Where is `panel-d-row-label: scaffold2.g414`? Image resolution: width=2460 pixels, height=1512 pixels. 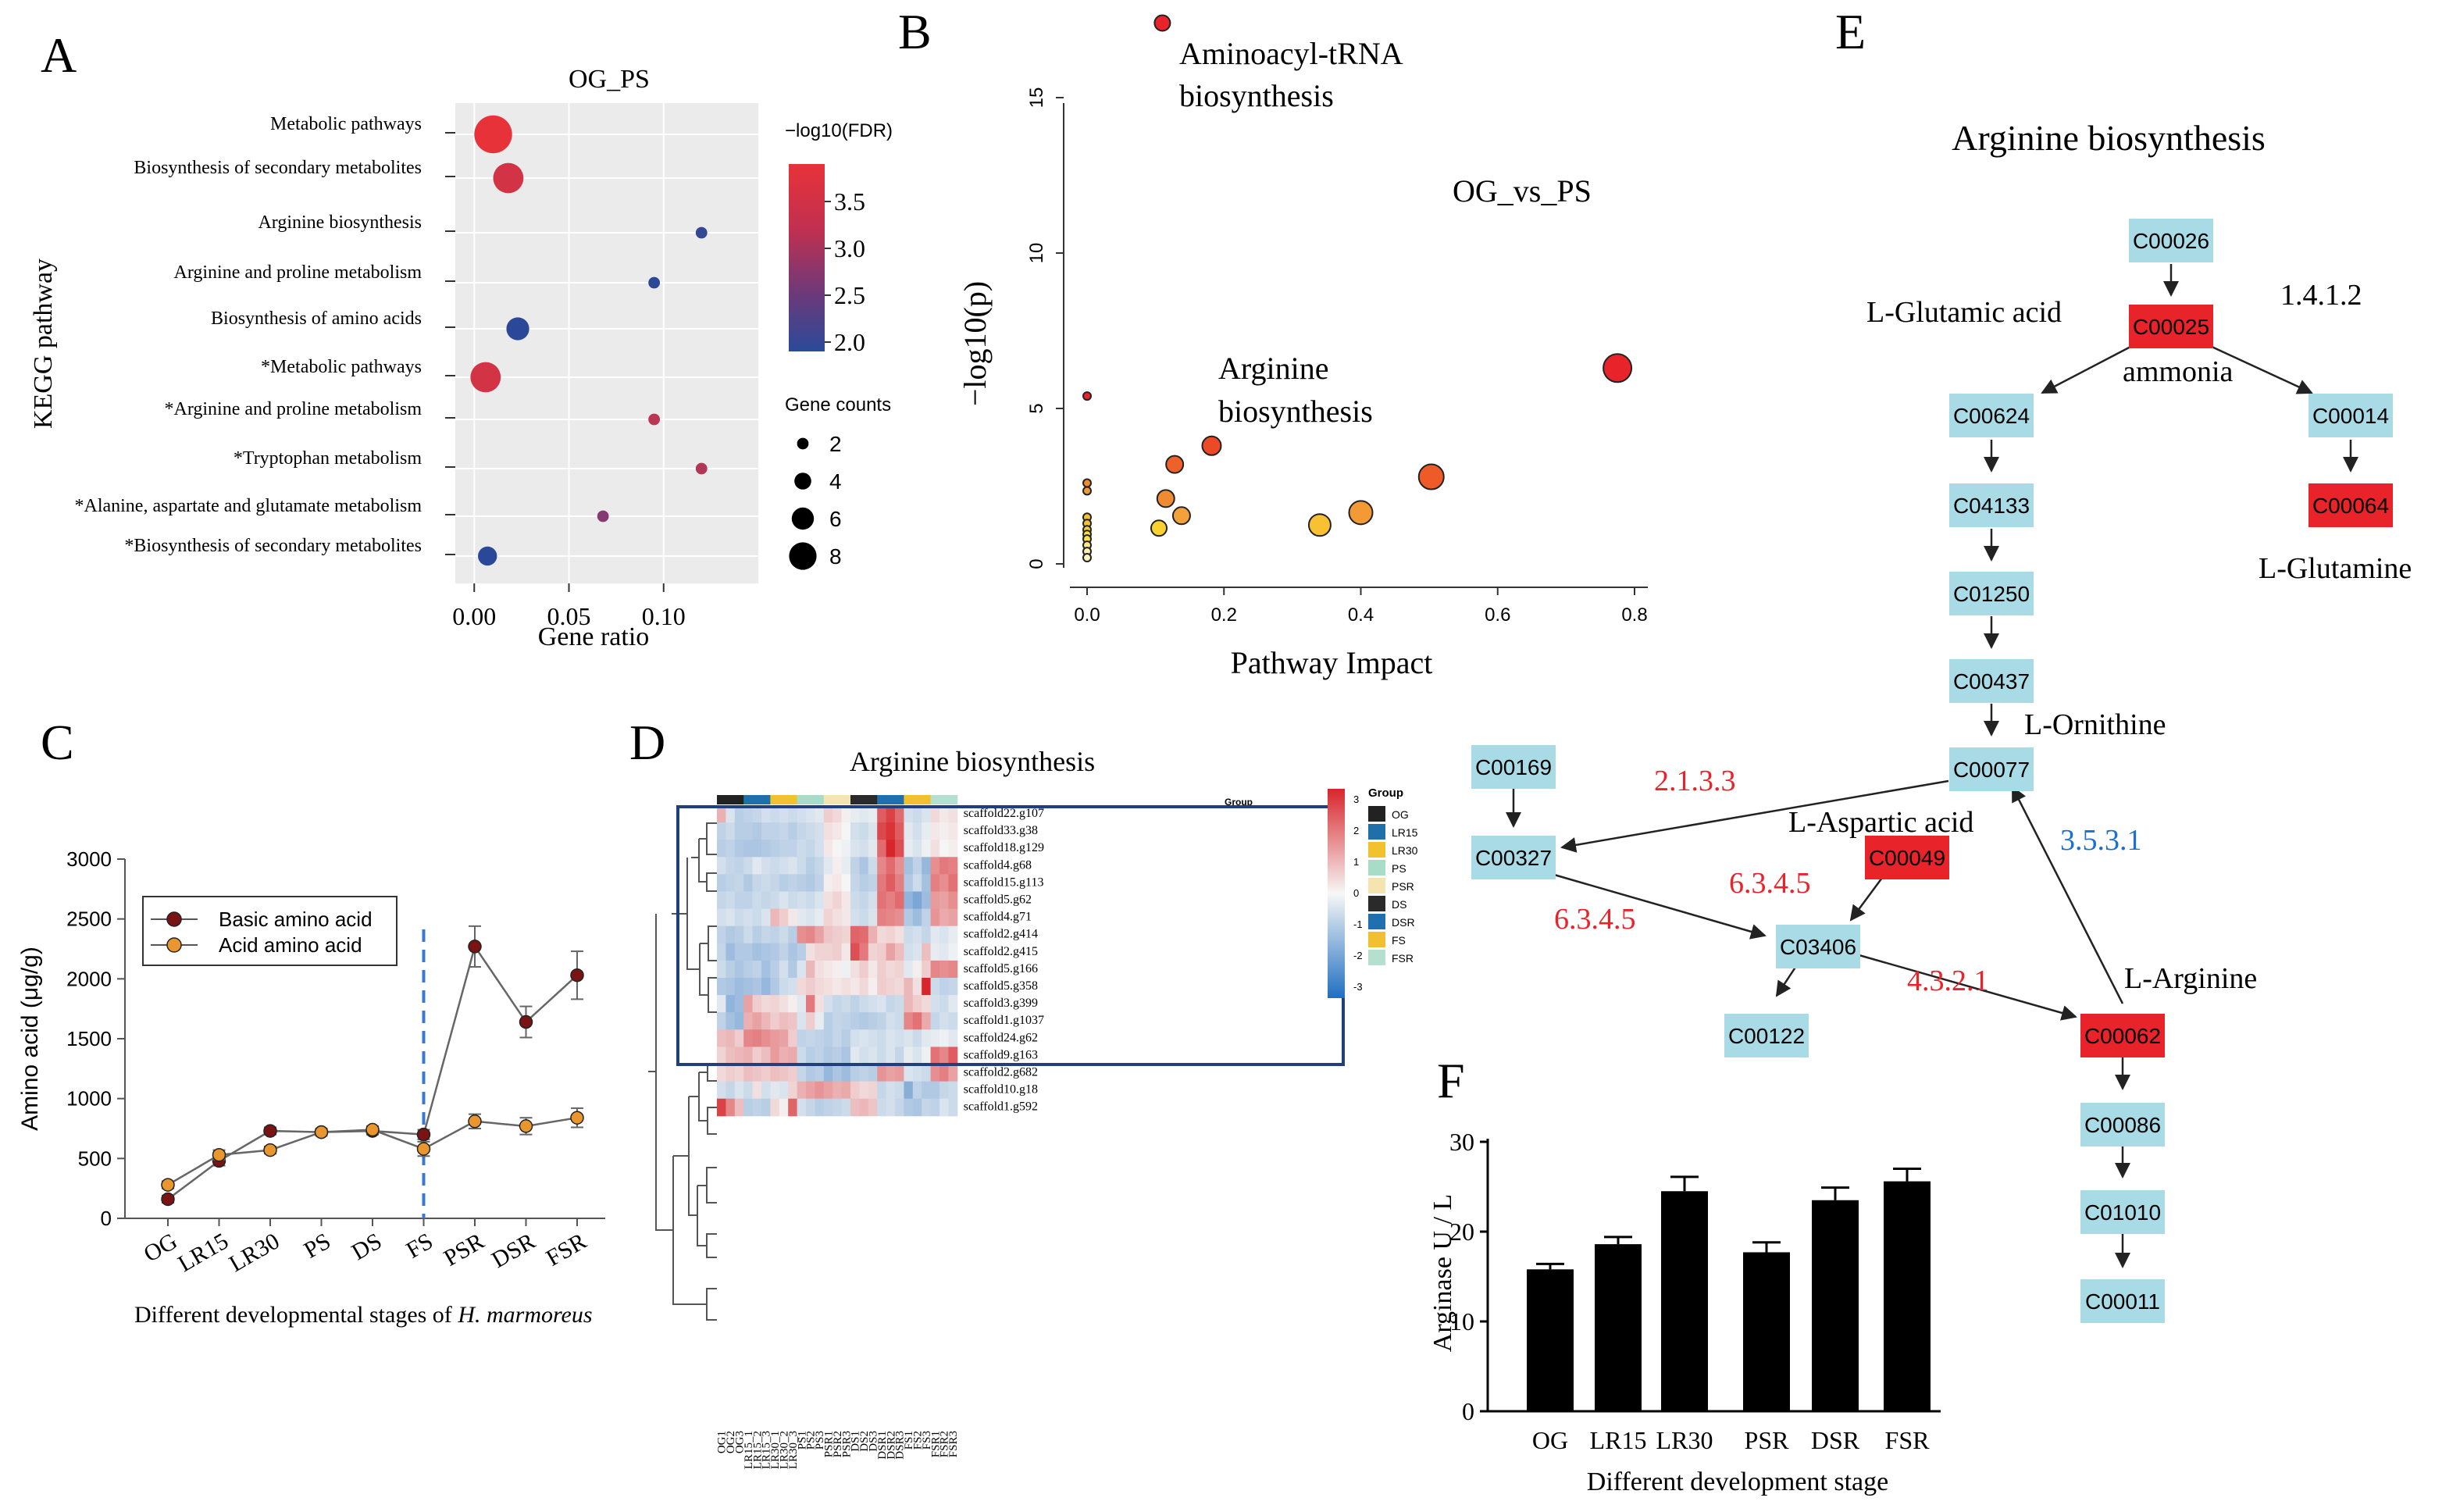 panel-d-row-label: scaffold2.g414 is located at coordinates (1001, 934).